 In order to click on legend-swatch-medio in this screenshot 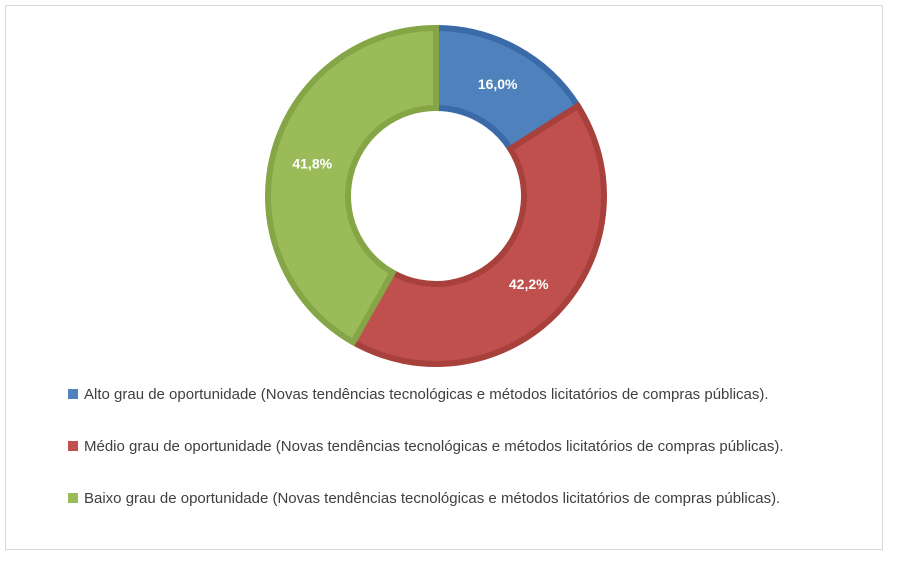, I will do `click(73, 446)`.